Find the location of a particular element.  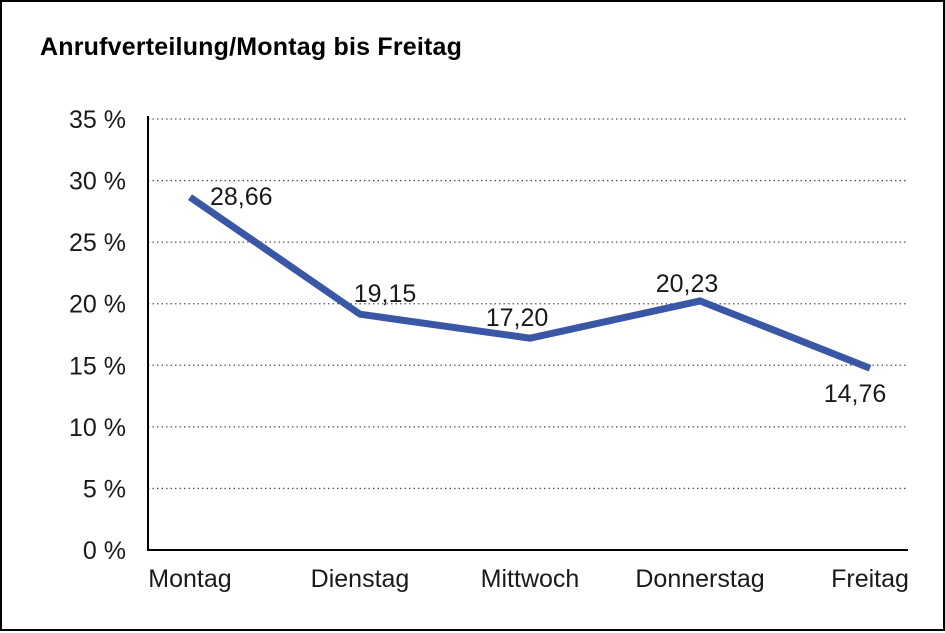

y-tick-label: 35 % is located at coordinates (97, 120).